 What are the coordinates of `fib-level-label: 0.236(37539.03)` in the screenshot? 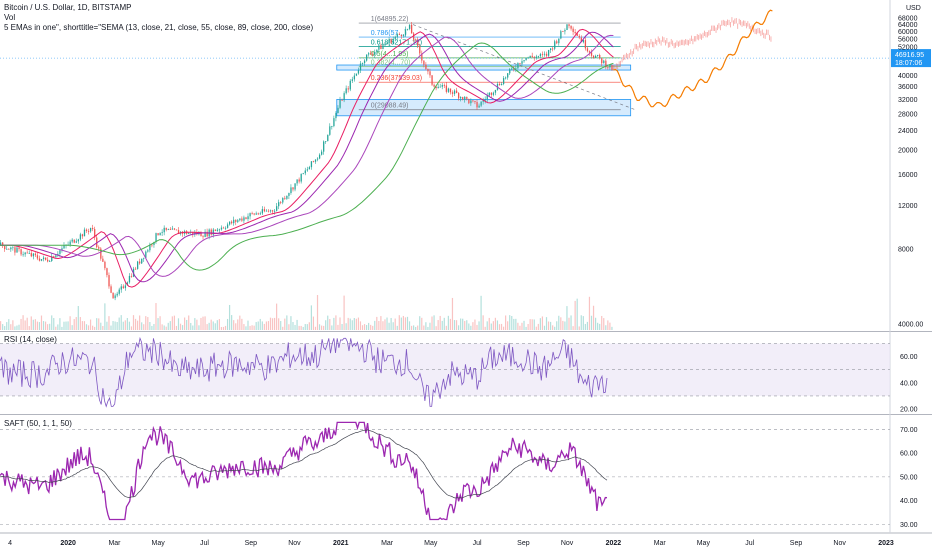 It's located at (396, 78).